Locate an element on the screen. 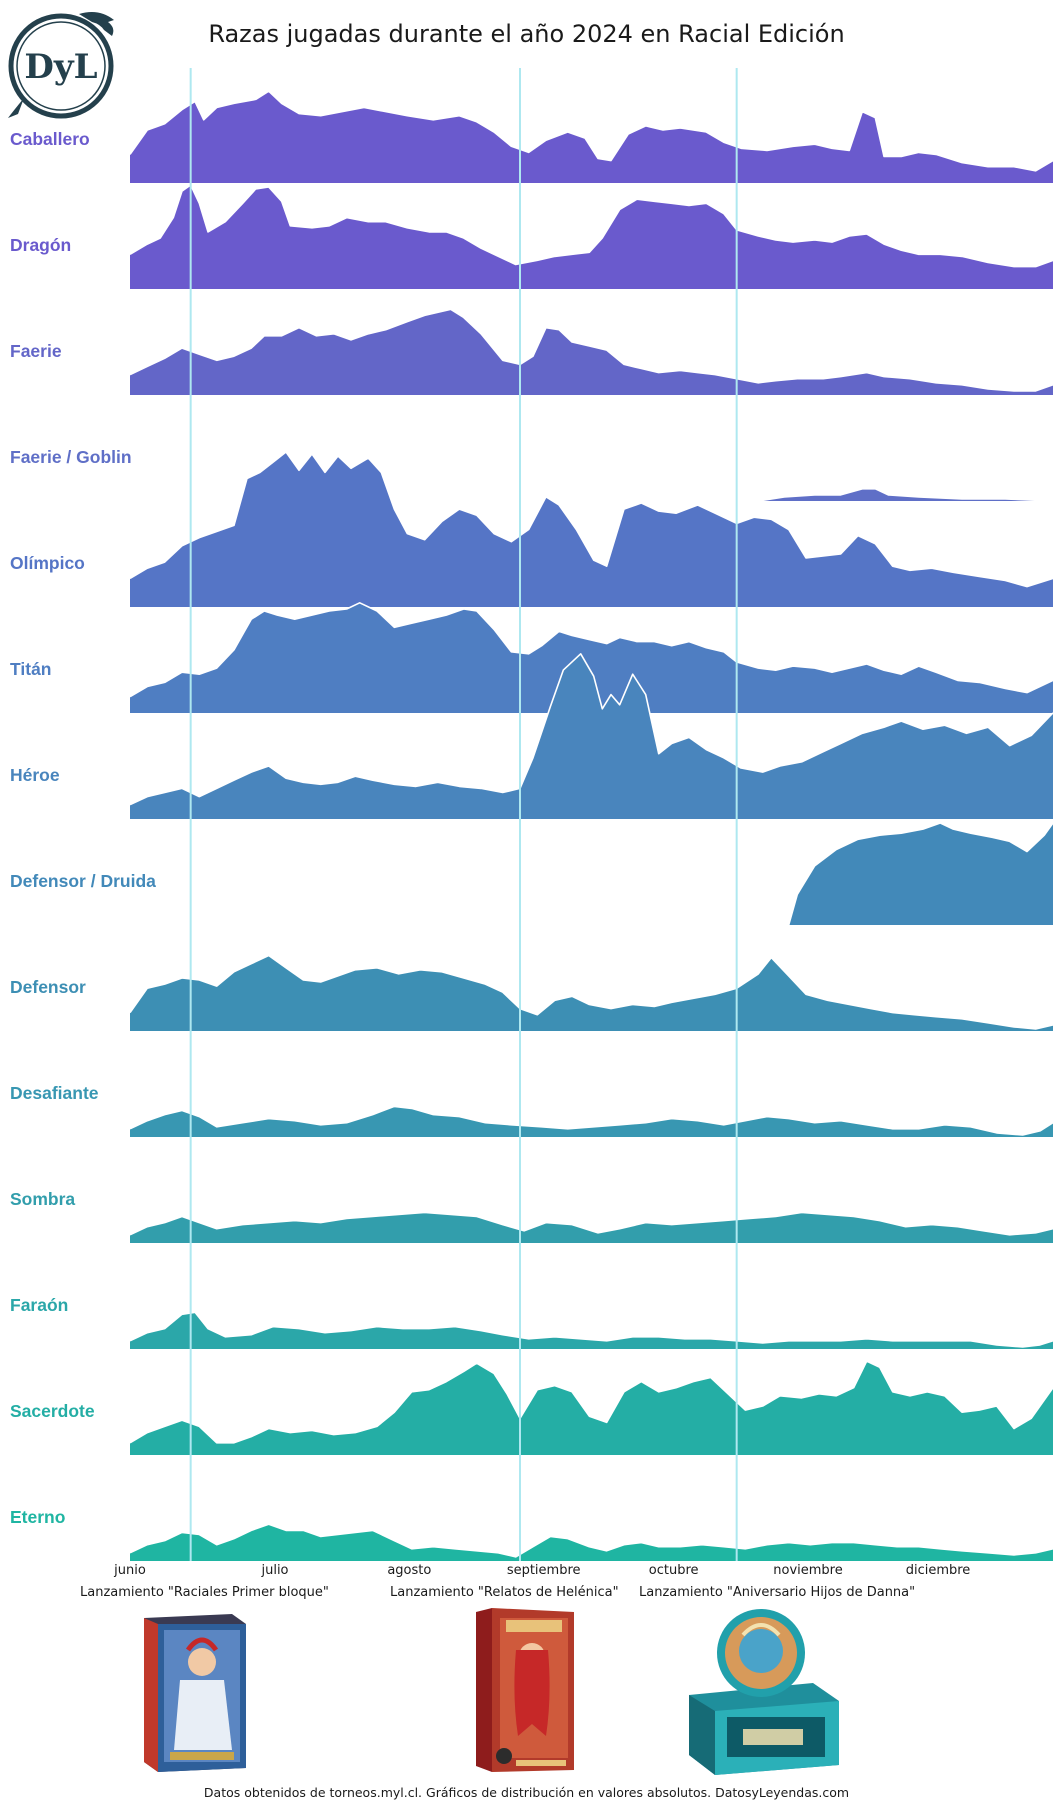 This screenshot has width=1053, height=1805. series-label: Eterno is located at coordinates (37, 1517).